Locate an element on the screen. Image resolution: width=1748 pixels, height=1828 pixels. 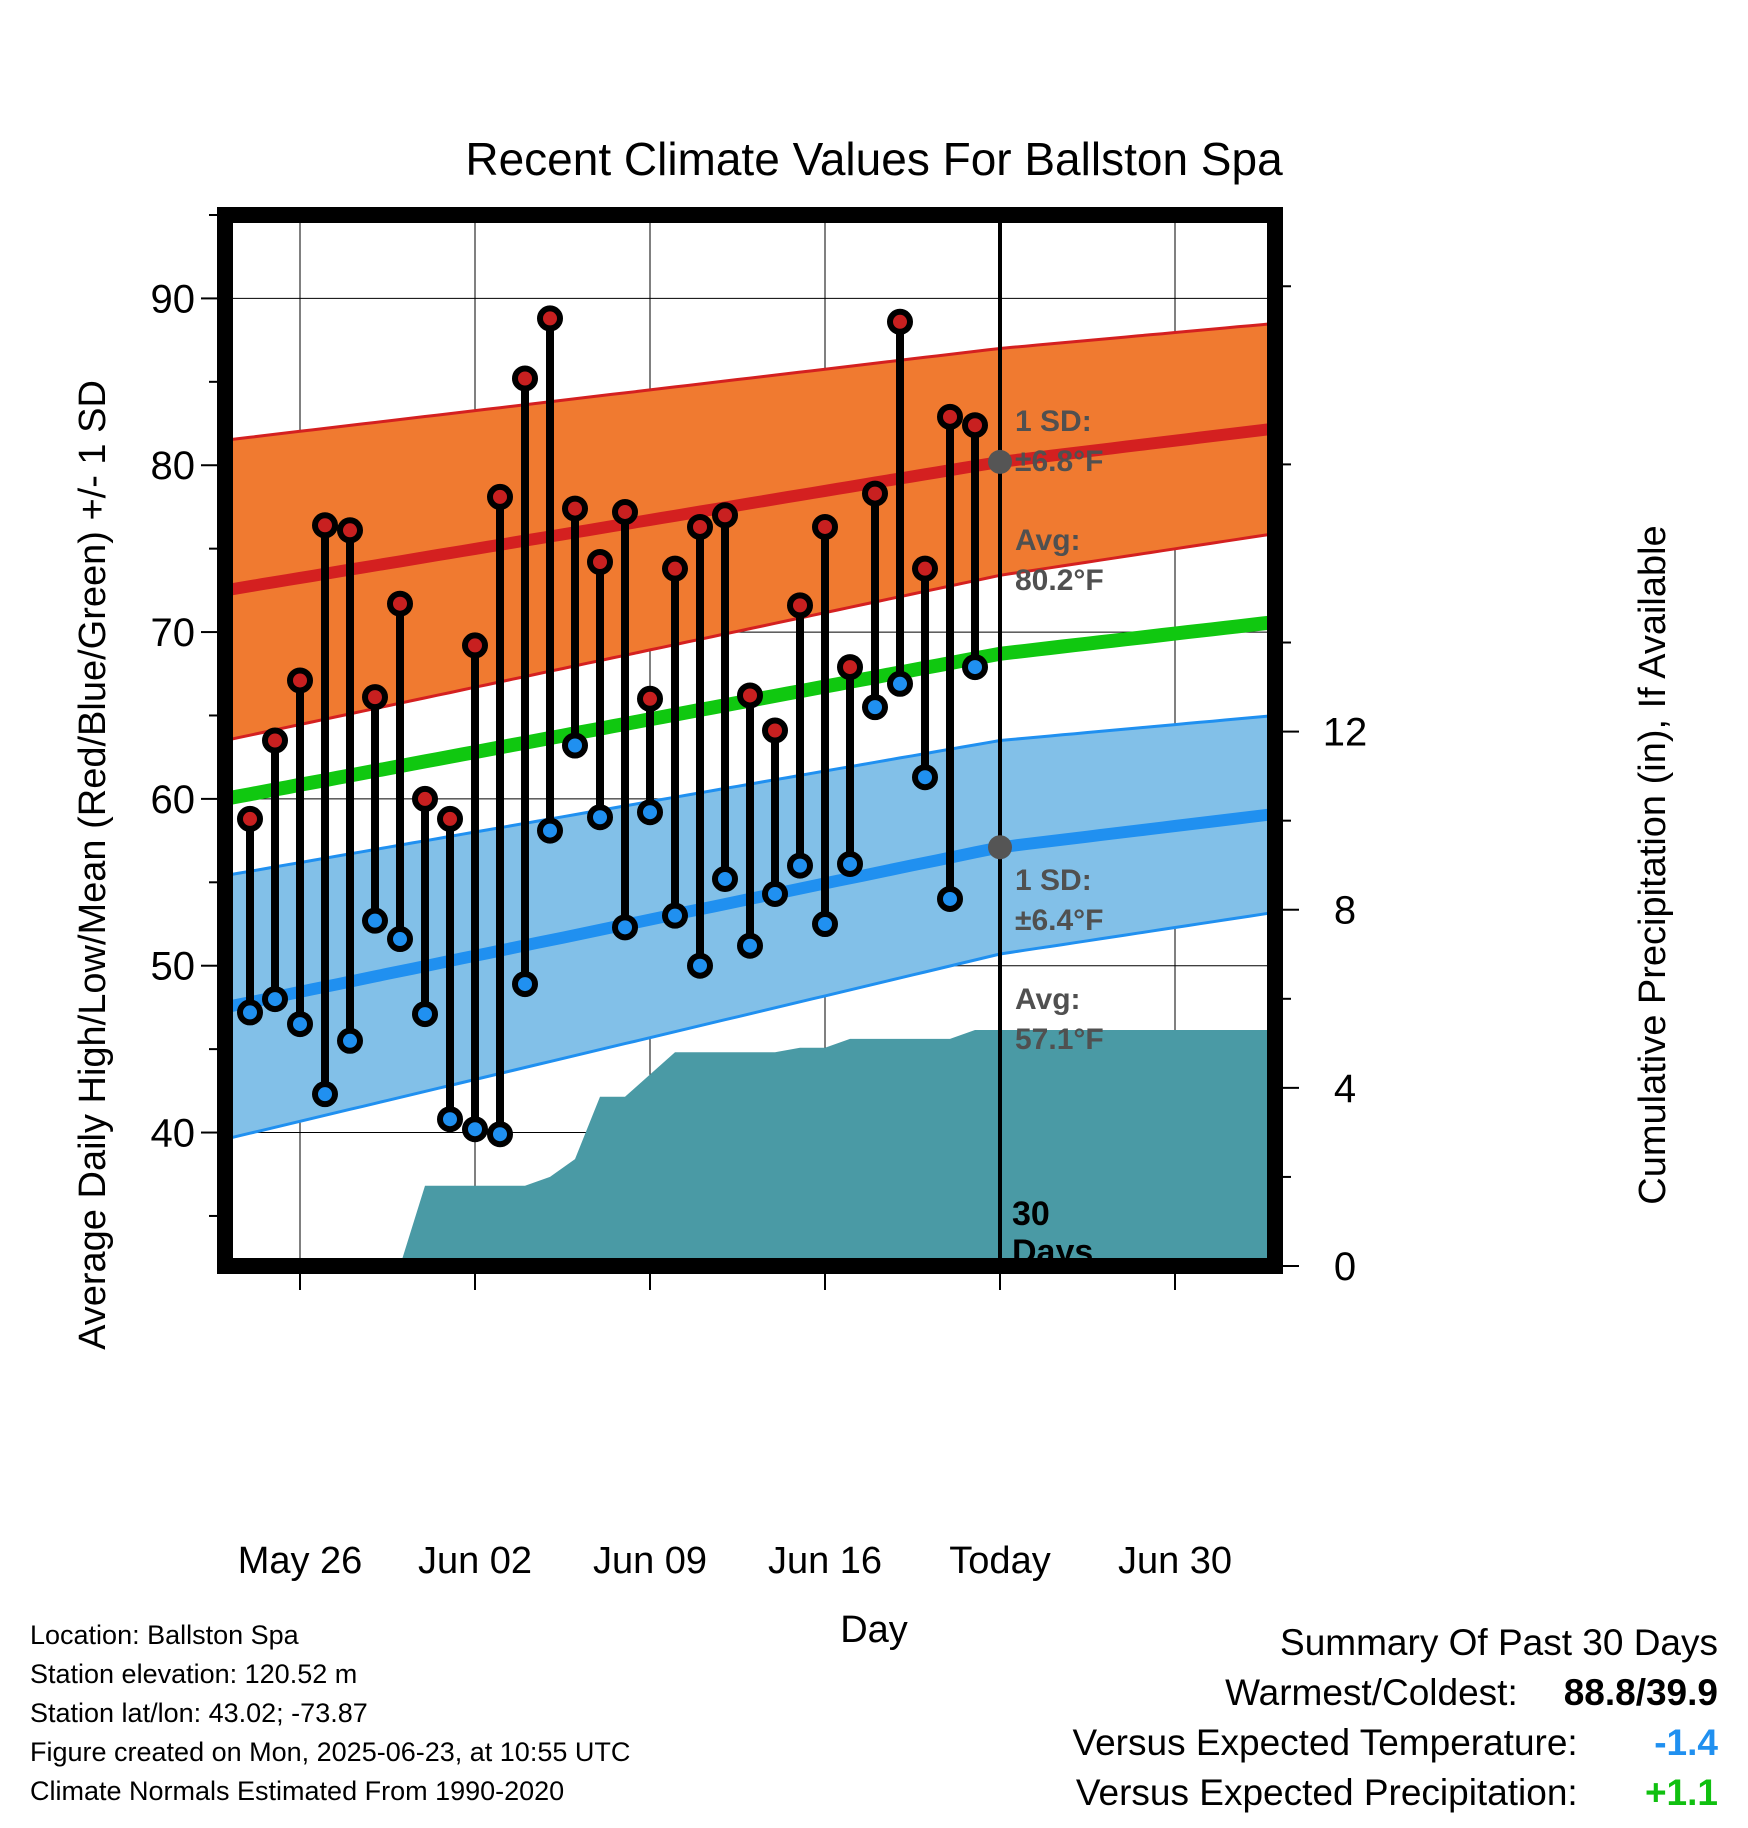
x-axis-label: Day is located at coordinates (874, 1630).